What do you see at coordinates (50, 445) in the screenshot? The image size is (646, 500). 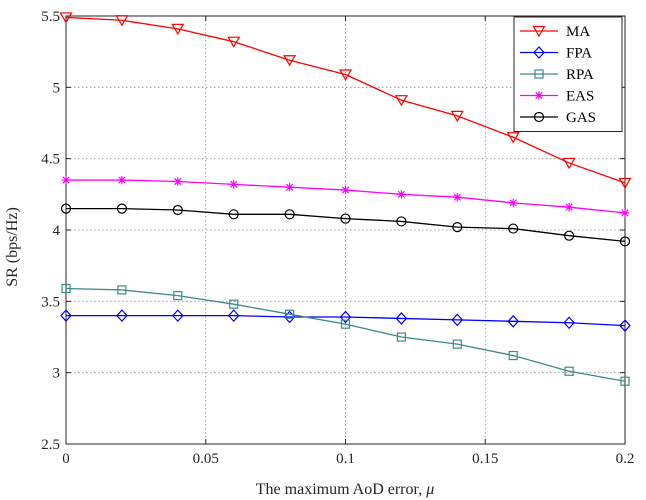 I see `y-tick-label: 2.5` at bounding box center [50, 445].